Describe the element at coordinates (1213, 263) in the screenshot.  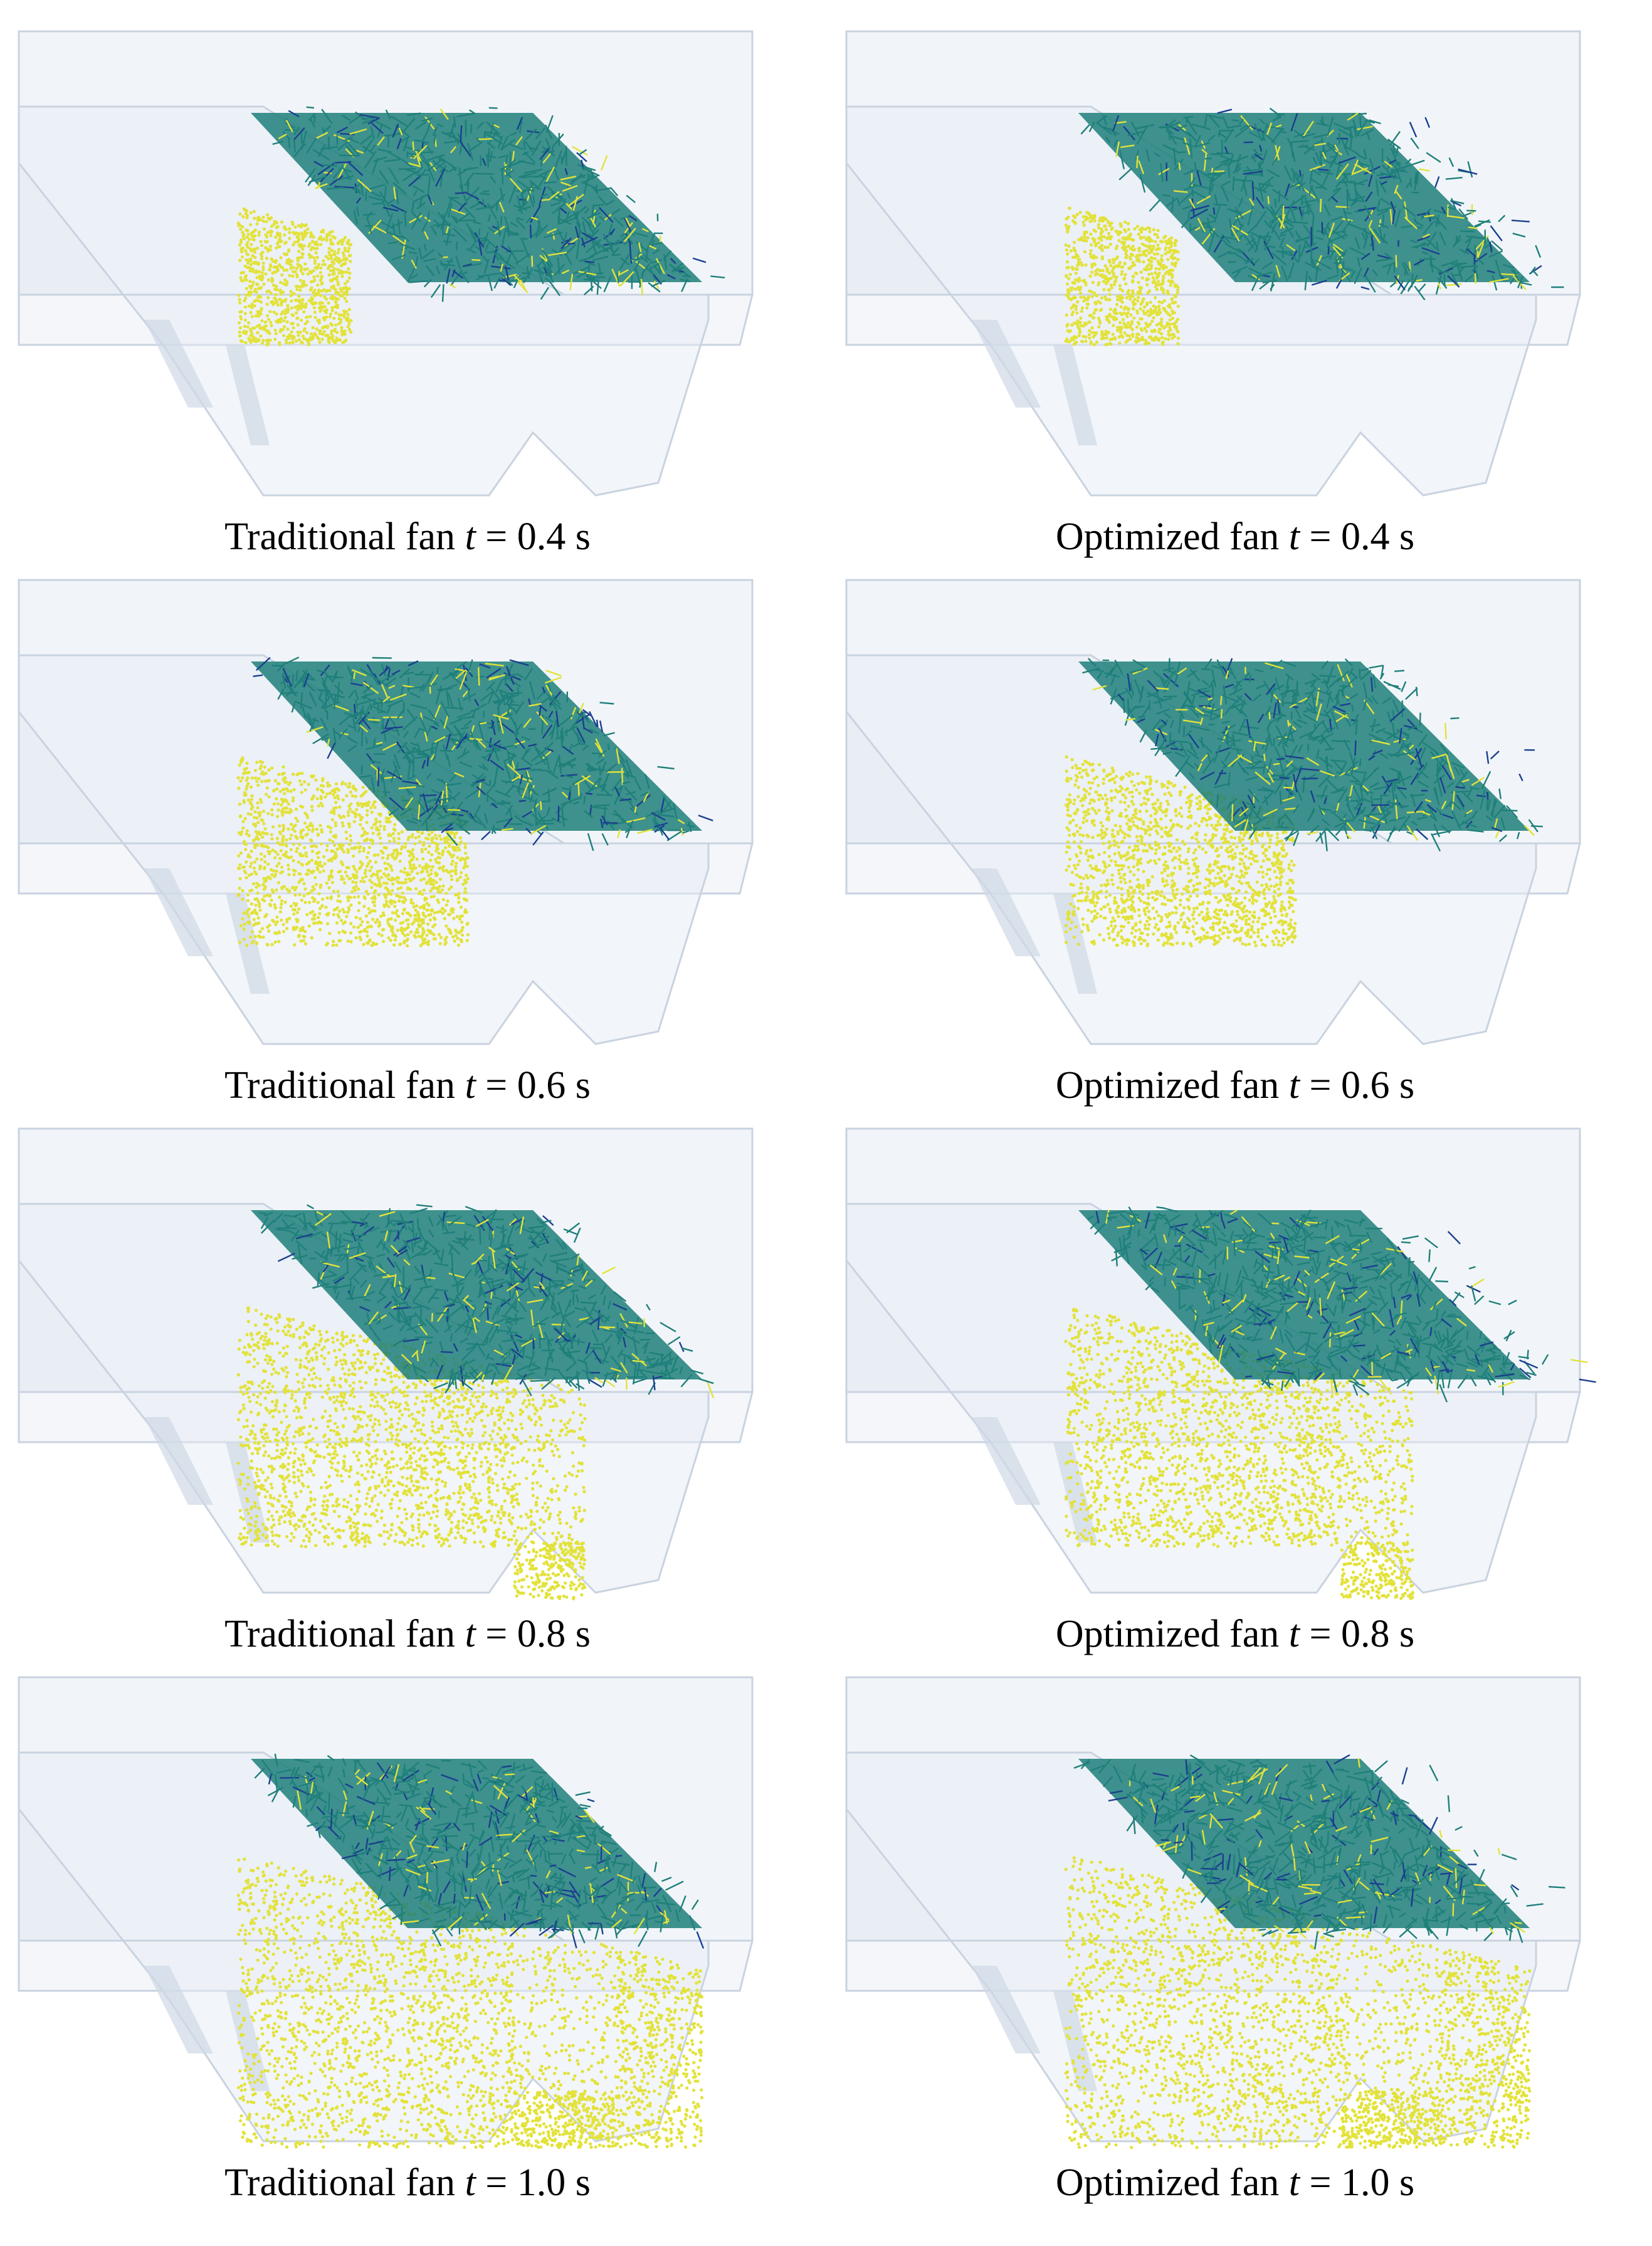
I see `simulation-image` at that location.